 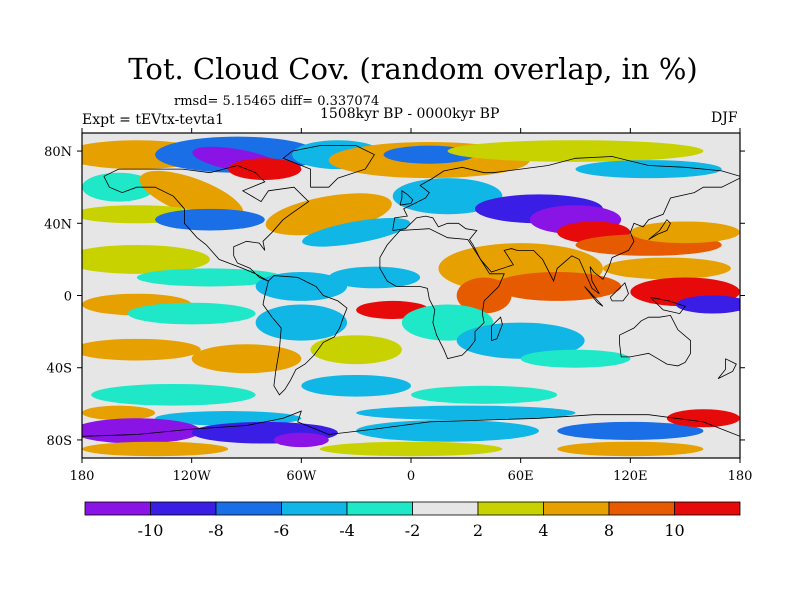 What do you see at coordinates (59, 441) in the screenshot?
I see `y-tick-label: 80S` at bounding box center [59, 441].